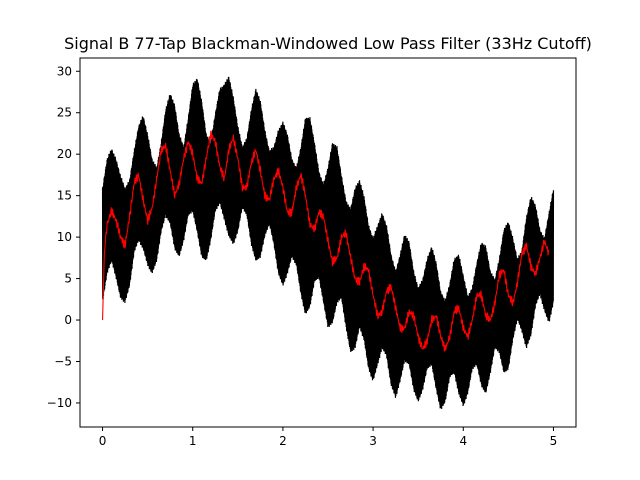 The width and height of the screenshot is (640, 480). What do you see at coordinates (463, 441) in the screenshot?
I see `x-tick-label: 4` at bounding box center [463, 441].